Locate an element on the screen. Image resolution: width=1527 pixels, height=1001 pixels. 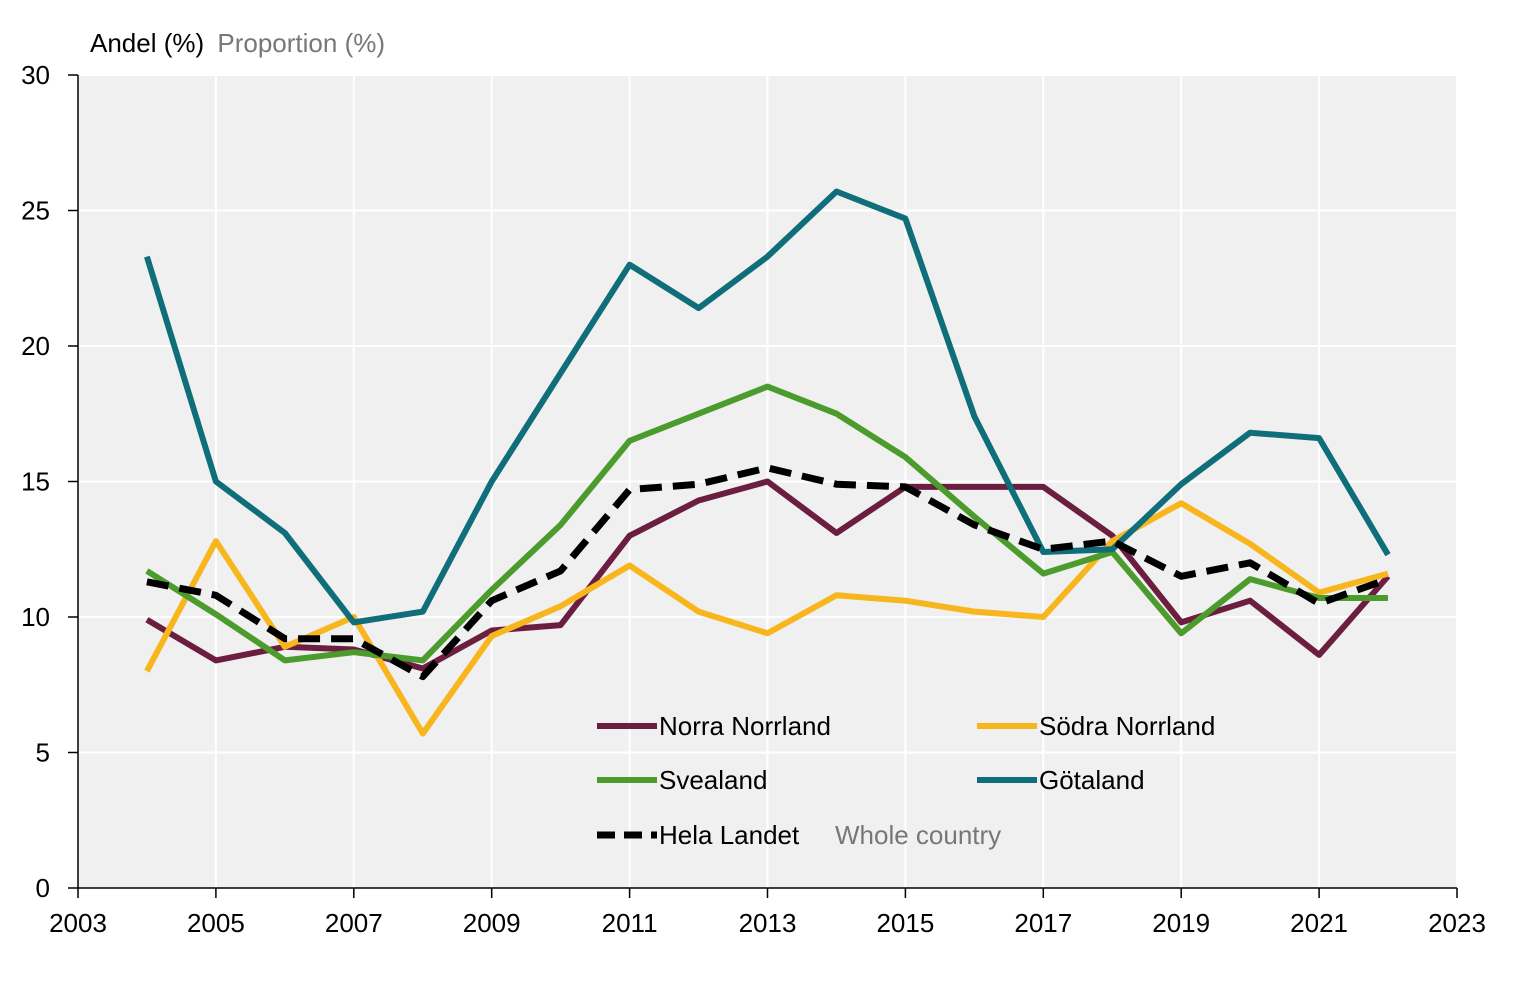
legend-label-hela-landet: Hela Landet is located at coordinates (729, 835).